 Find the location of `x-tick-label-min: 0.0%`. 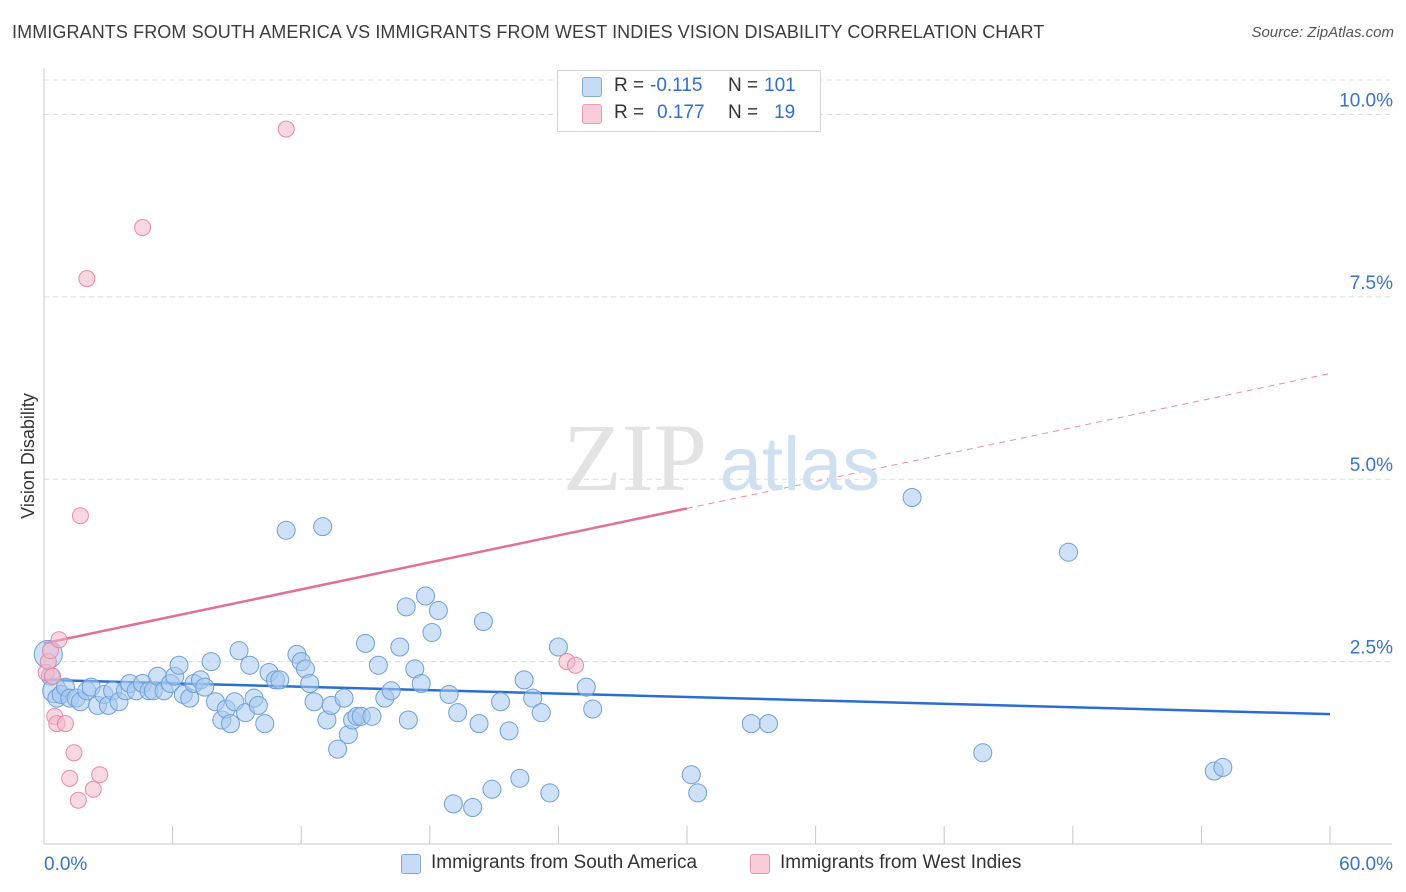

x-tick-label-min: 0.0% is located at coordinates (65, 864).